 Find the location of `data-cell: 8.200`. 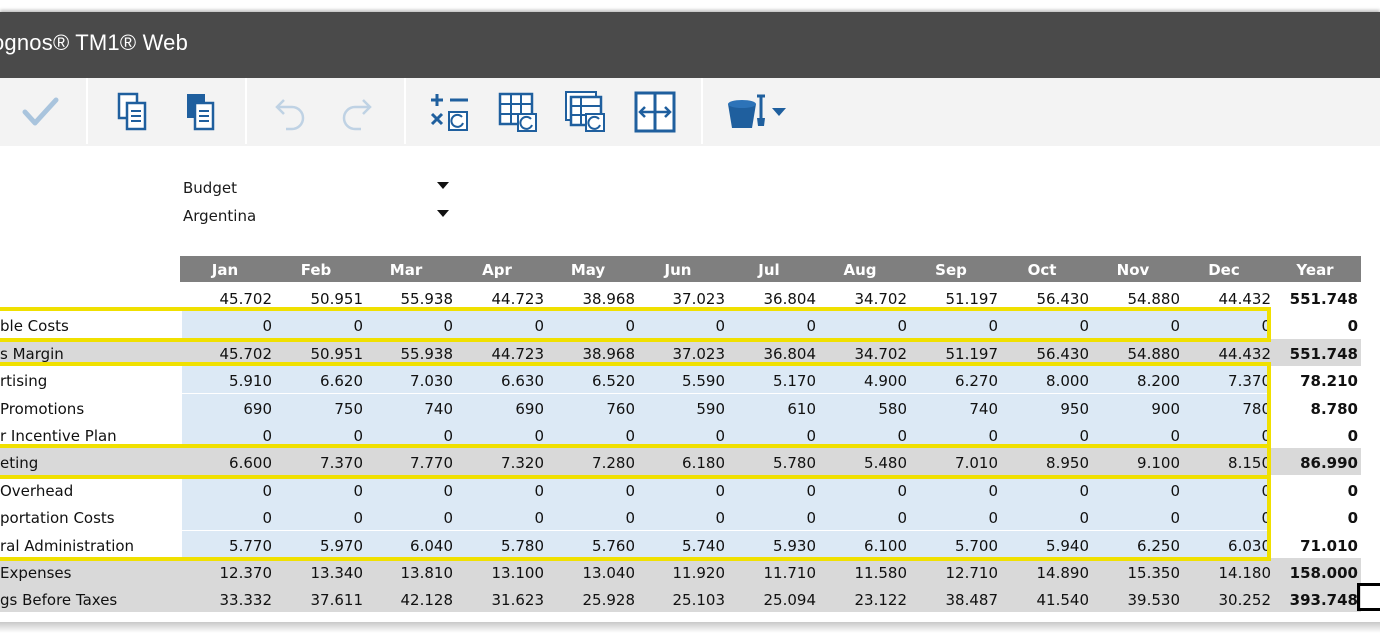

data-cell: 8.200 is located at coordinates (1158, 381).